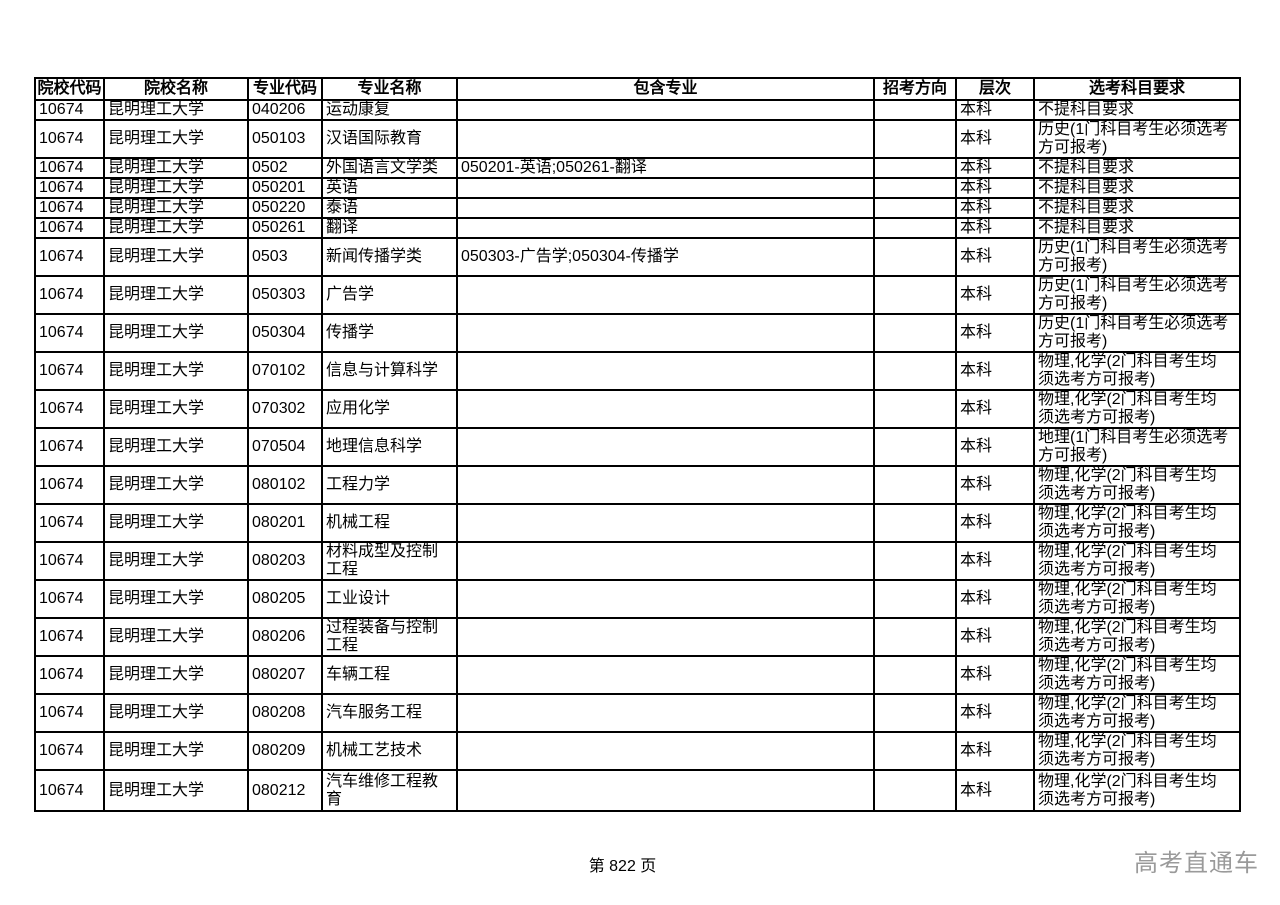  Describe the element at coordinates (285, 751) in the screenshot. I see `cell-major-code: 080209` at that location.